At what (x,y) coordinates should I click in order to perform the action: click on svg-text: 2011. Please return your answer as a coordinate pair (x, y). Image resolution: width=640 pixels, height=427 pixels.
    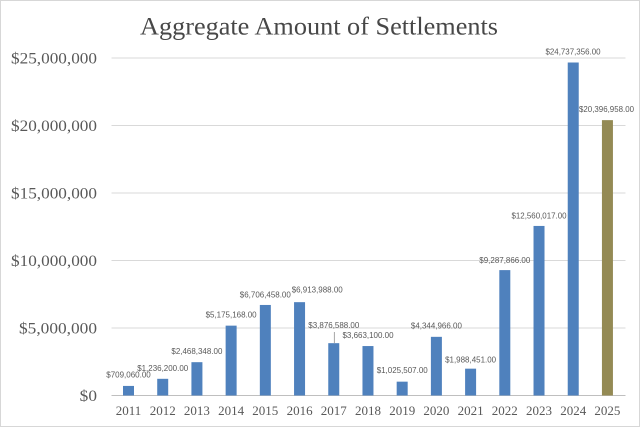
    Looking at the image, I should click on (129, 410).